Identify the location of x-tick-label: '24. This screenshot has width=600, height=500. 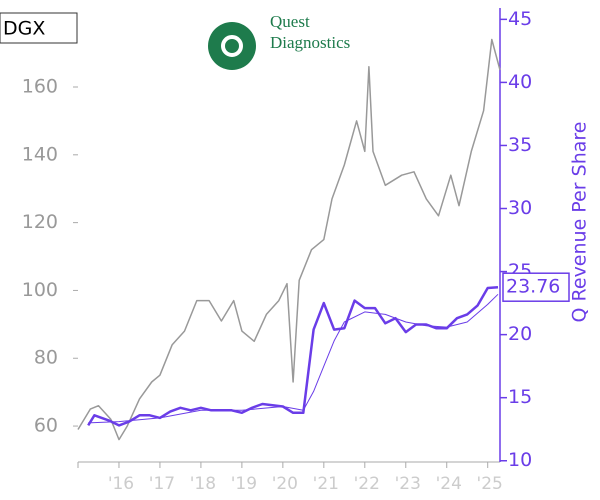
(449, 484).